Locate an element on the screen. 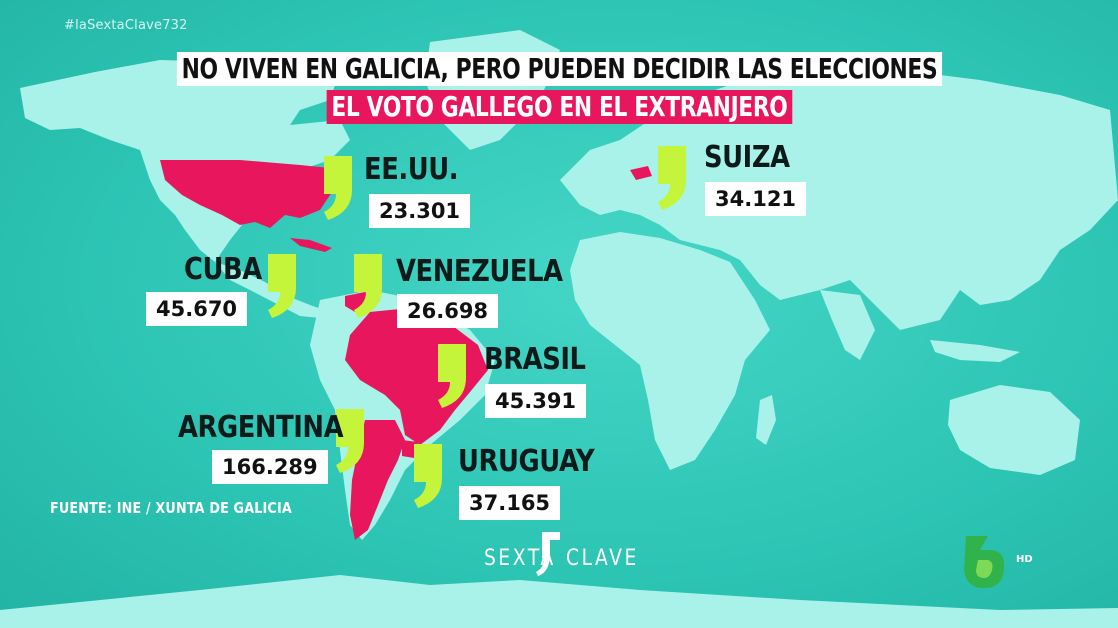  hd-badge: HD is located at coordinates (1024, 559).